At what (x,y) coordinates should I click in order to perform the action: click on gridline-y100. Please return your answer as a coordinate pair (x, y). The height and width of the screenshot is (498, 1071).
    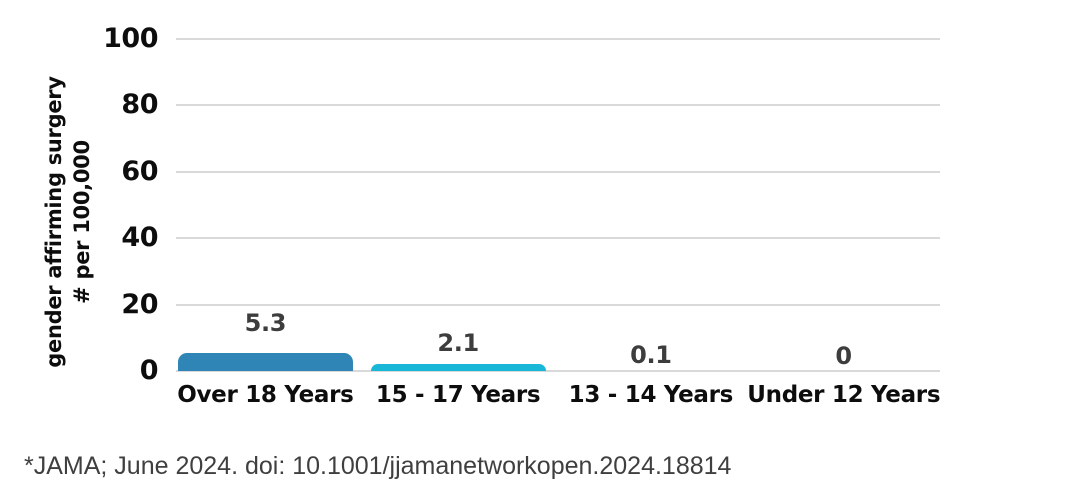
    Looking at the image, I should click on (558, 39).